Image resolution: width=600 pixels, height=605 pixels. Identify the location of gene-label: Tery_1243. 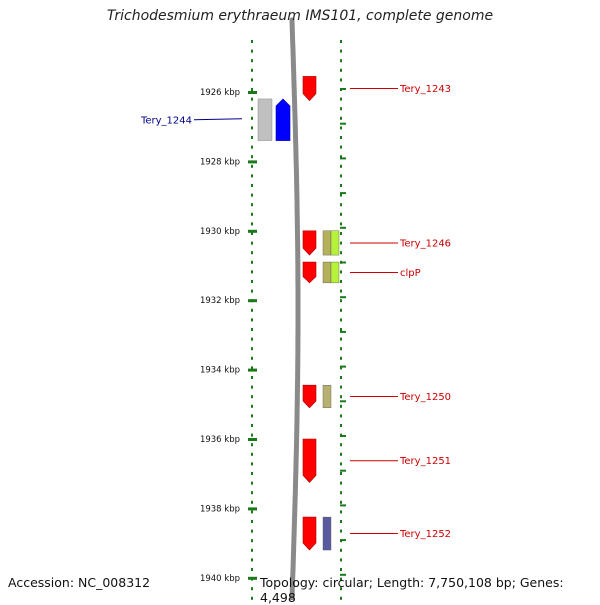
(425, 89).